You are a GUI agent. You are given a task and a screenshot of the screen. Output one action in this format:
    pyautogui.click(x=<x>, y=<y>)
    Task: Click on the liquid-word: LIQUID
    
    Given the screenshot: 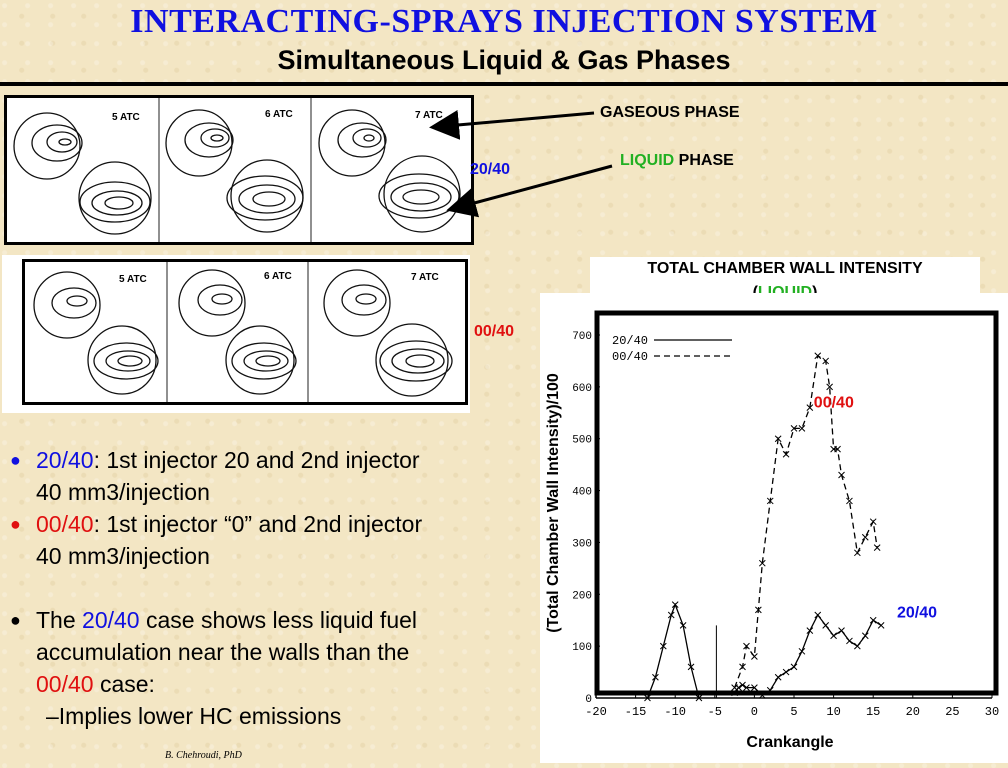 What is the action you would take?
    pyautogui.click(x=647, y=160)
    